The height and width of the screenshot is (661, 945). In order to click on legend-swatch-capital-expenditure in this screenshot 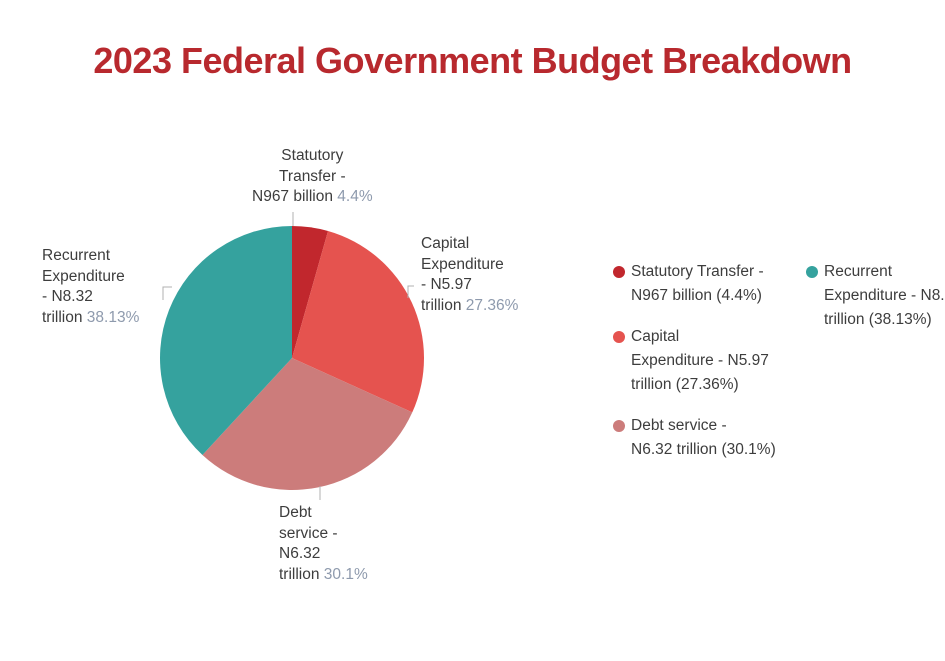, I will do `click(619, 337)`.